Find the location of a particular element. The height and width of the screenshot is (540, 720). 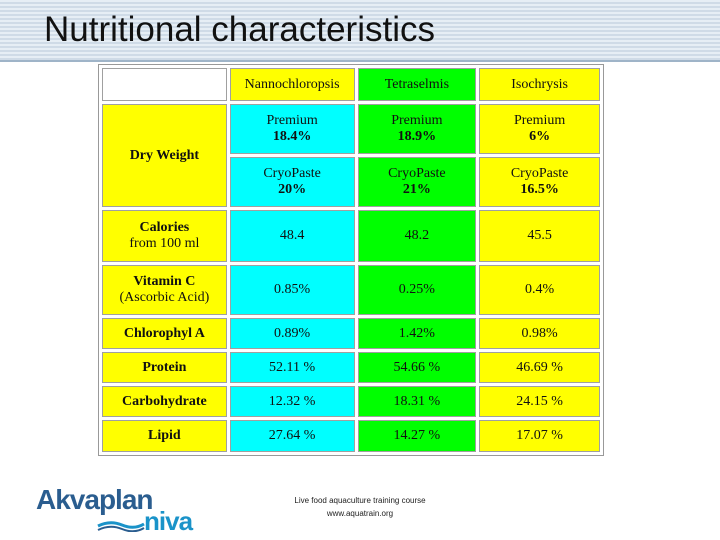

cell-premium-nannochloropsis: Premium 18.4% is located at coordinates (292, 129).